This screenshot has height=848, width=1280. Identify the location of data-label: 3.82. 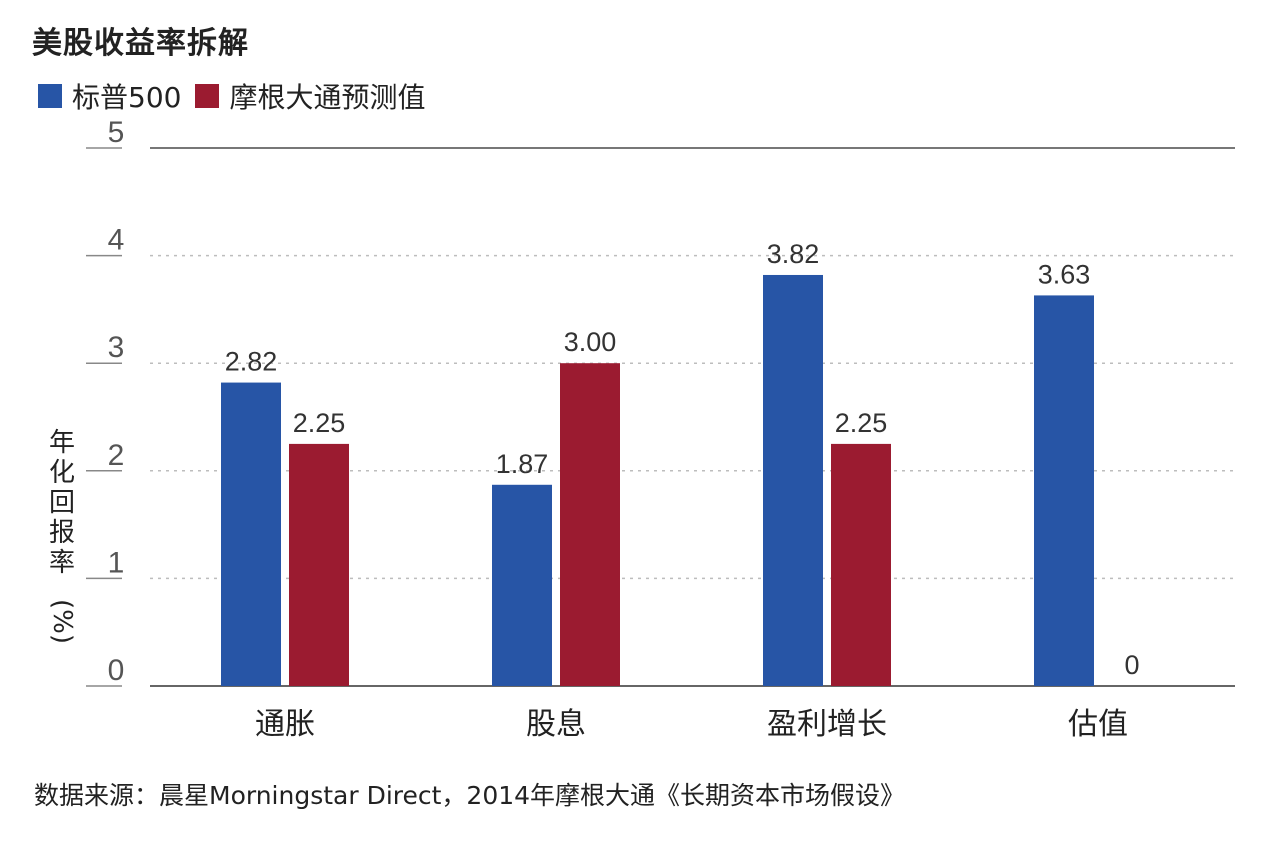
(793, 254).